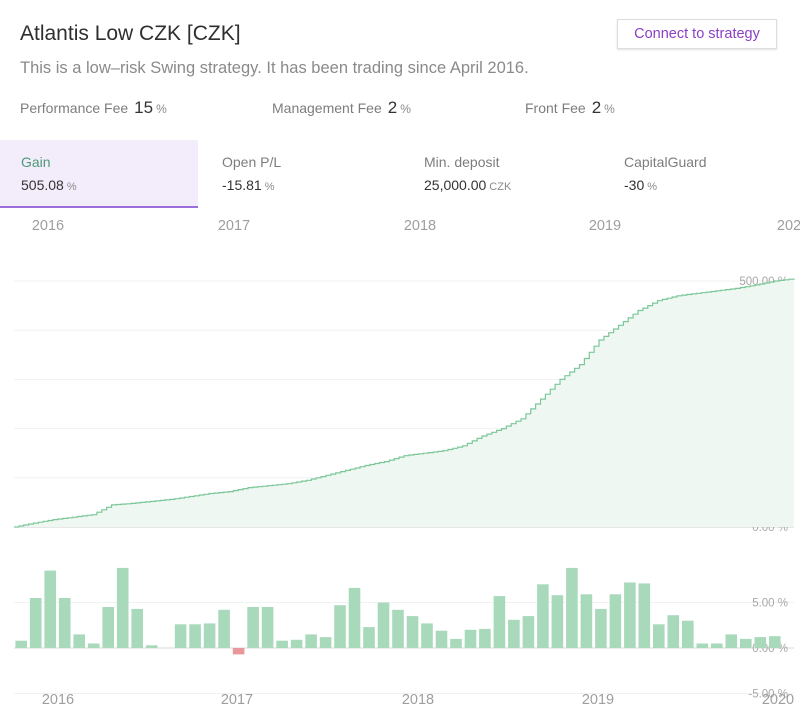 Image resolution: width=800 pixels, height=718 pixels. Describe the element at coordinates (605, 226) in the screenshot. I see `top-year-label: 2019` at that location.